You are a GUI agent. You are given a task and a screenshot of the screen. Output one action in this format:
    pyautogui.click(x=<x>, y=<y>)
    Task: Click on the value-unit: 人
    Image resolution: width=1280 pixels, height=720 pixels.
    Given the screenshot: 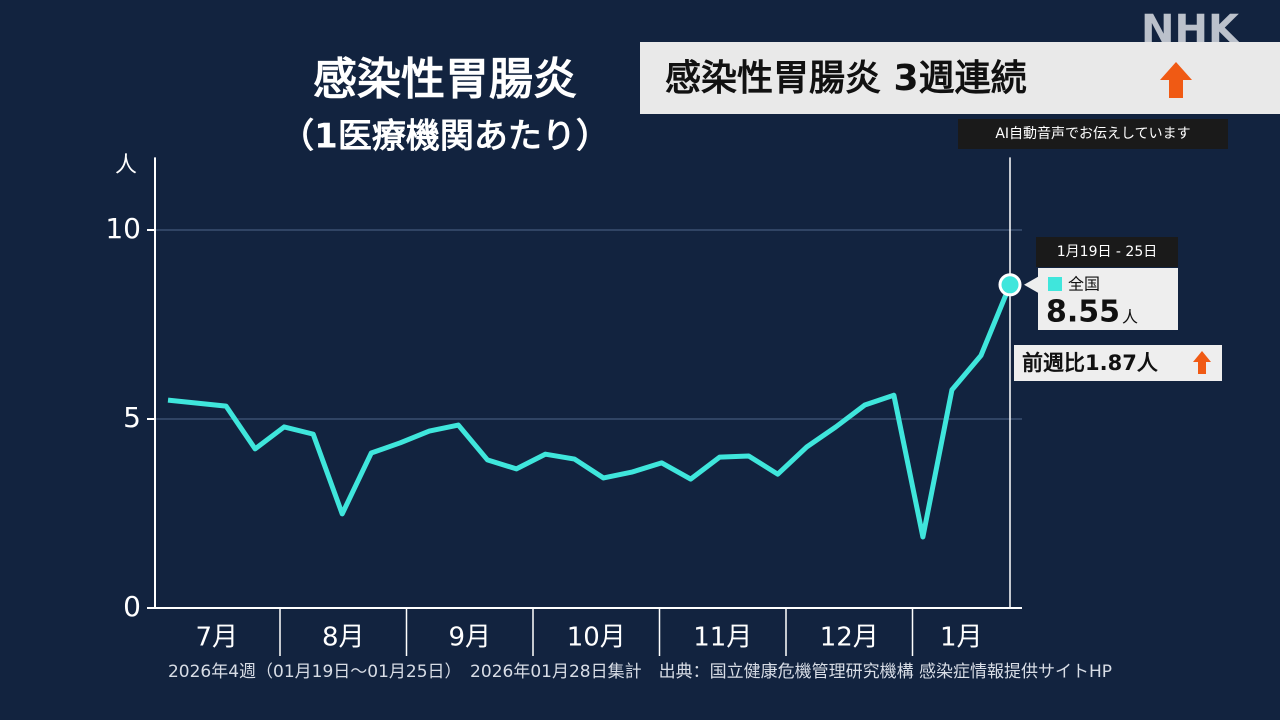 What is the action you would take?
    pyautogui.click(x=1130, y=317)
    